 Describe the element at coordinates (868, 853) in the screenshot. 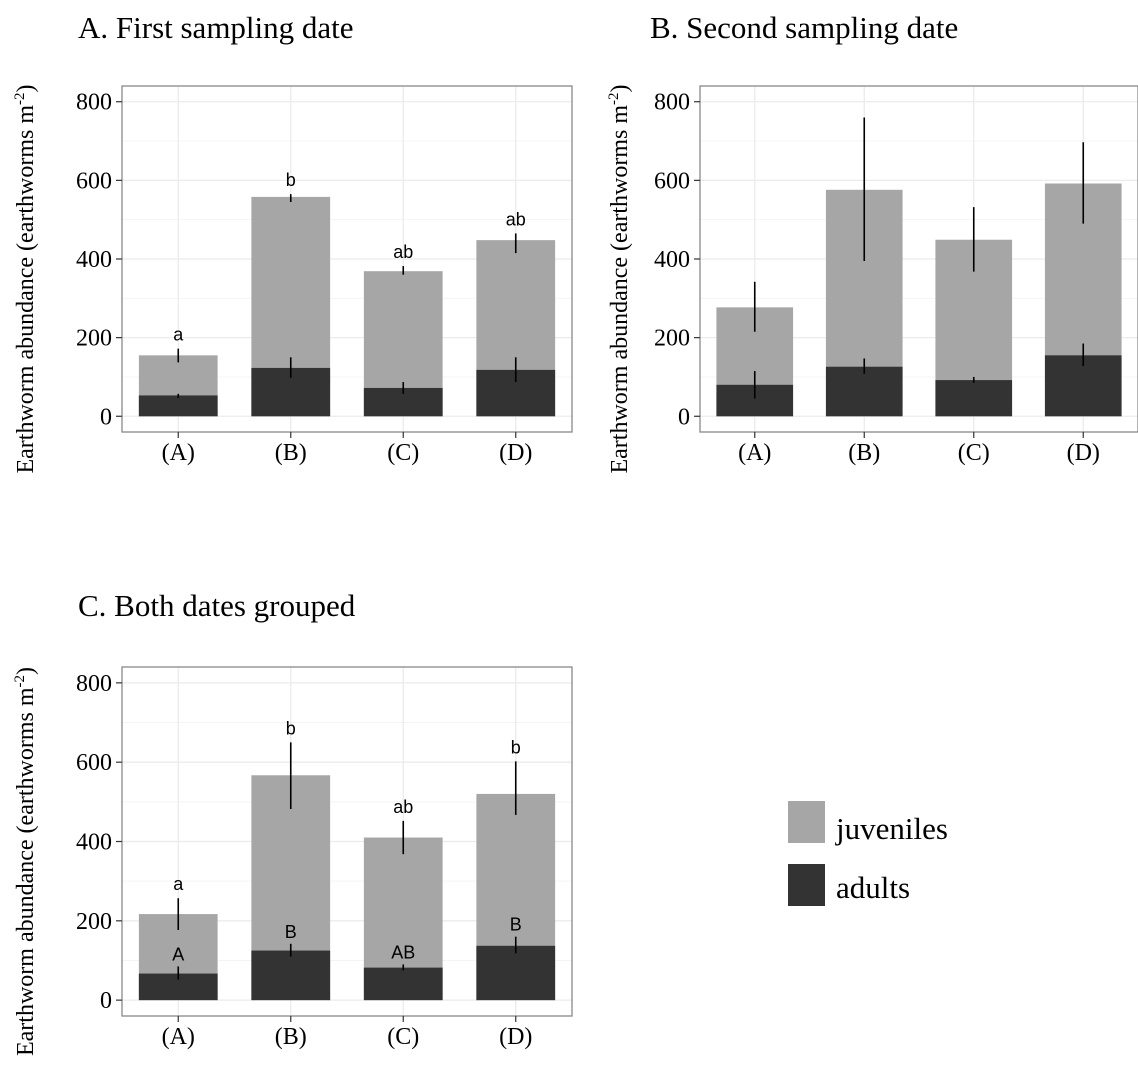

I see `legend: juveniles adults` at that location.